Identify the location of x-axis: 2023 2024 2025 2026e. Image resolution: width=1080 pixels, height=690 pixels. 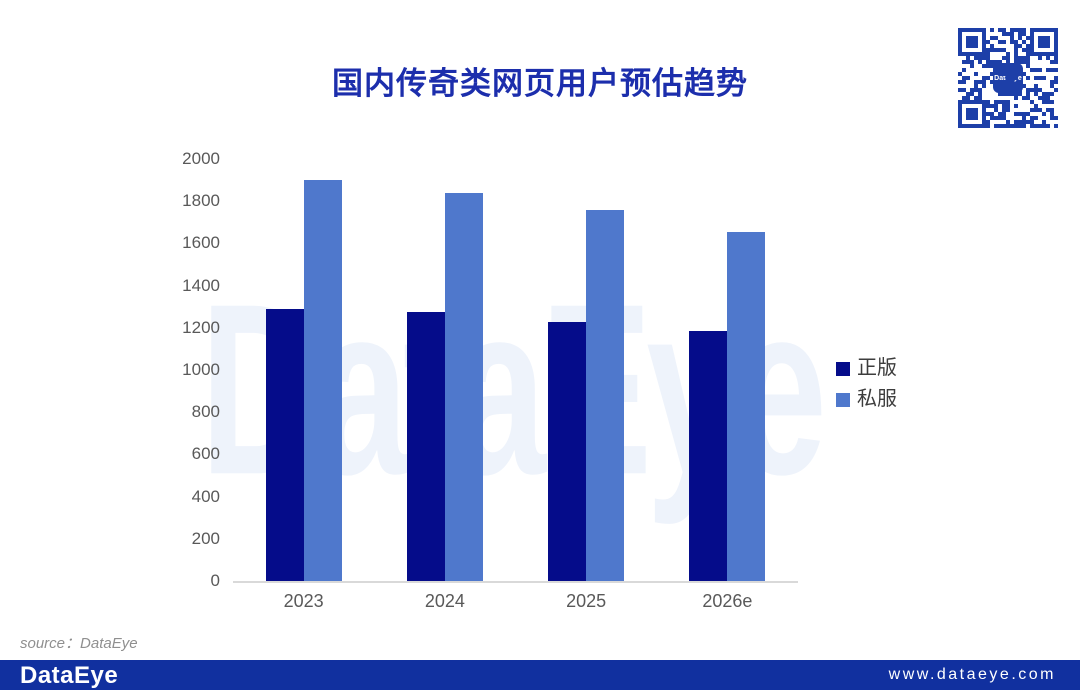
(515, 601).